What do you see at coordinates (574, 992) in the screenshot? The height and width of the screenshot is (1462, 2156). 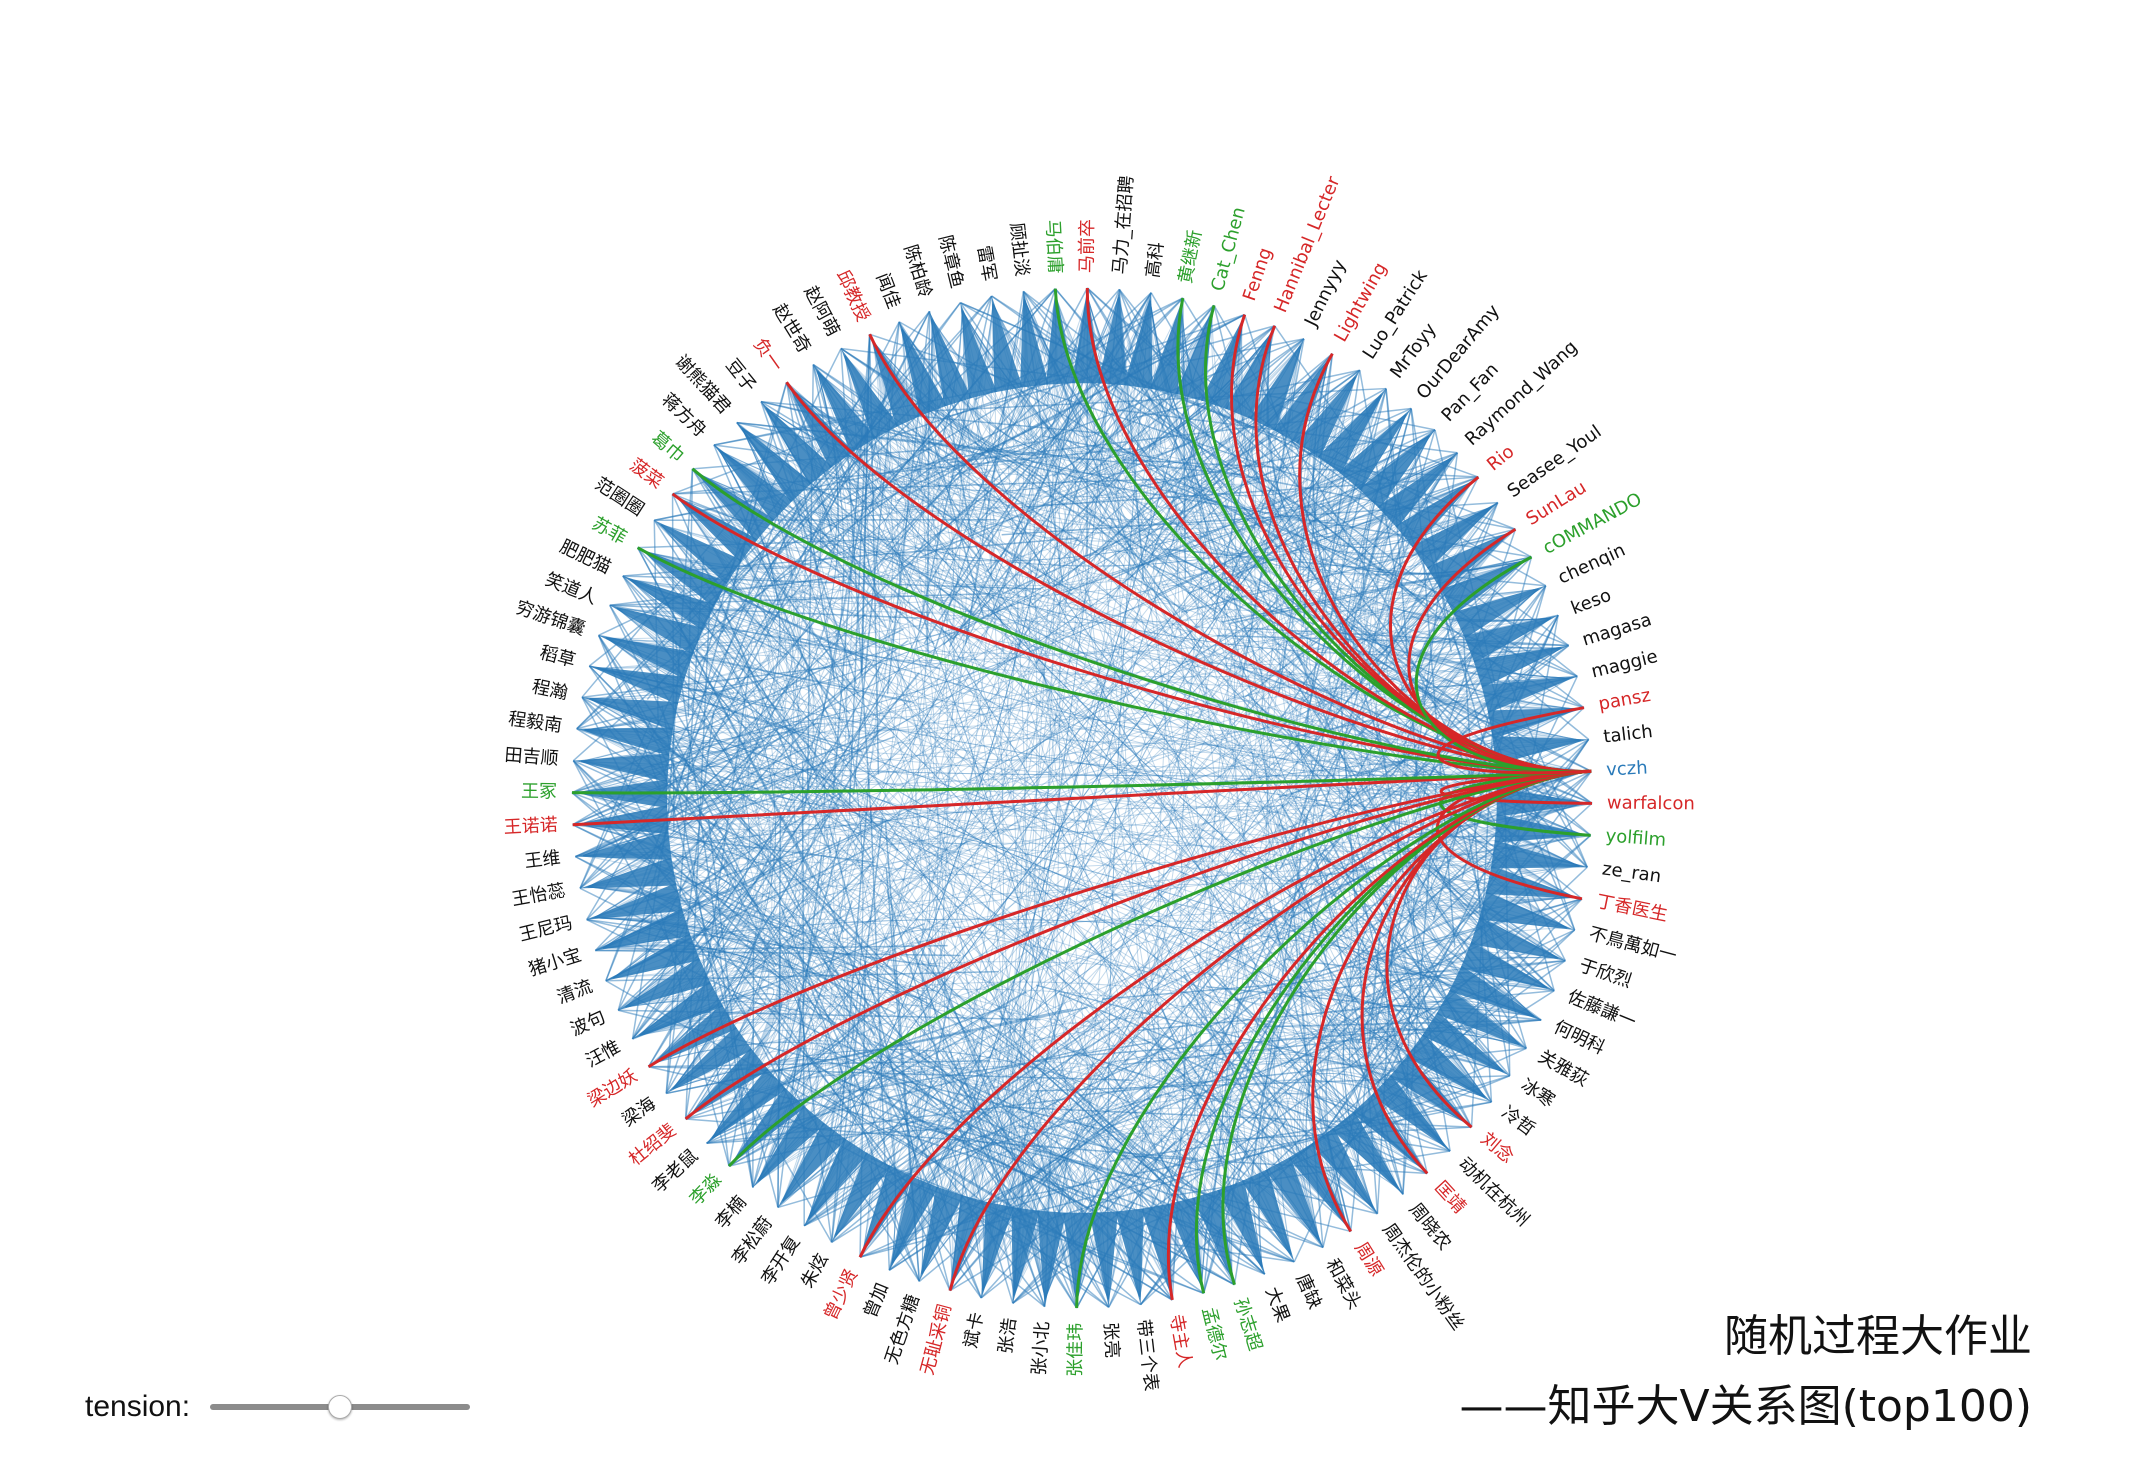 I see `node-label: 清流` at bounding box center [574, 992].